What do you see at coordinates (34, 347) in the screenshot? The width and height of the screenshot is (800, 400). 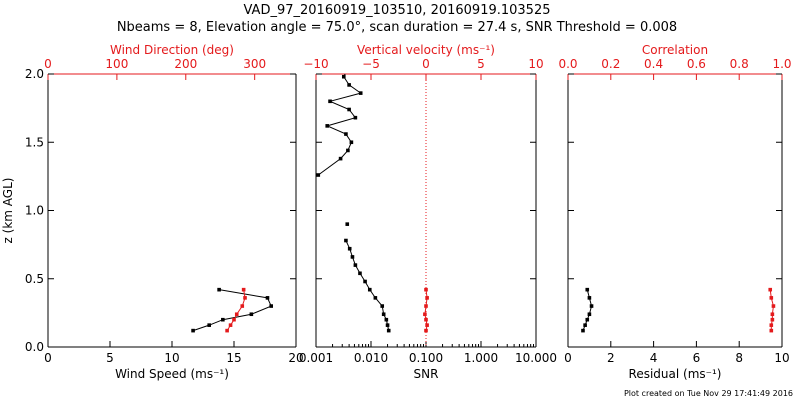 I see `y-tick-label: 0.0` at bounding box center [34, 347].